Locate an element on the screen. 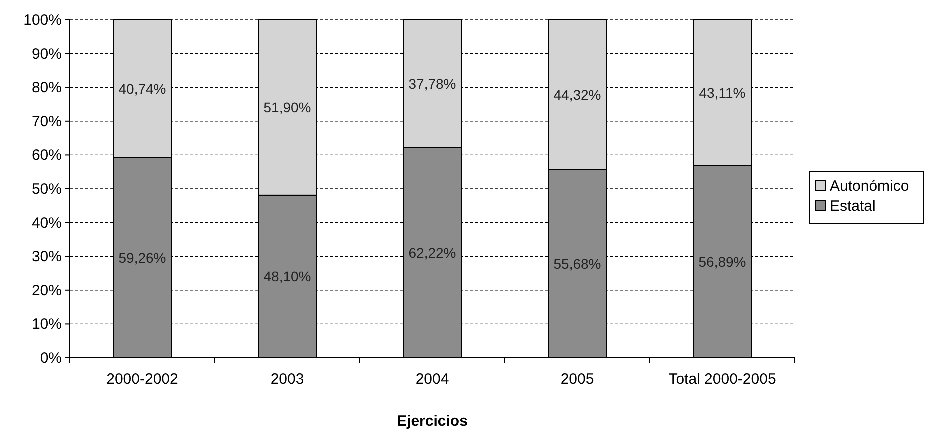 This screenshot has width=929, height=435. data-label: 43,11% is located at coordinates (722, 92).